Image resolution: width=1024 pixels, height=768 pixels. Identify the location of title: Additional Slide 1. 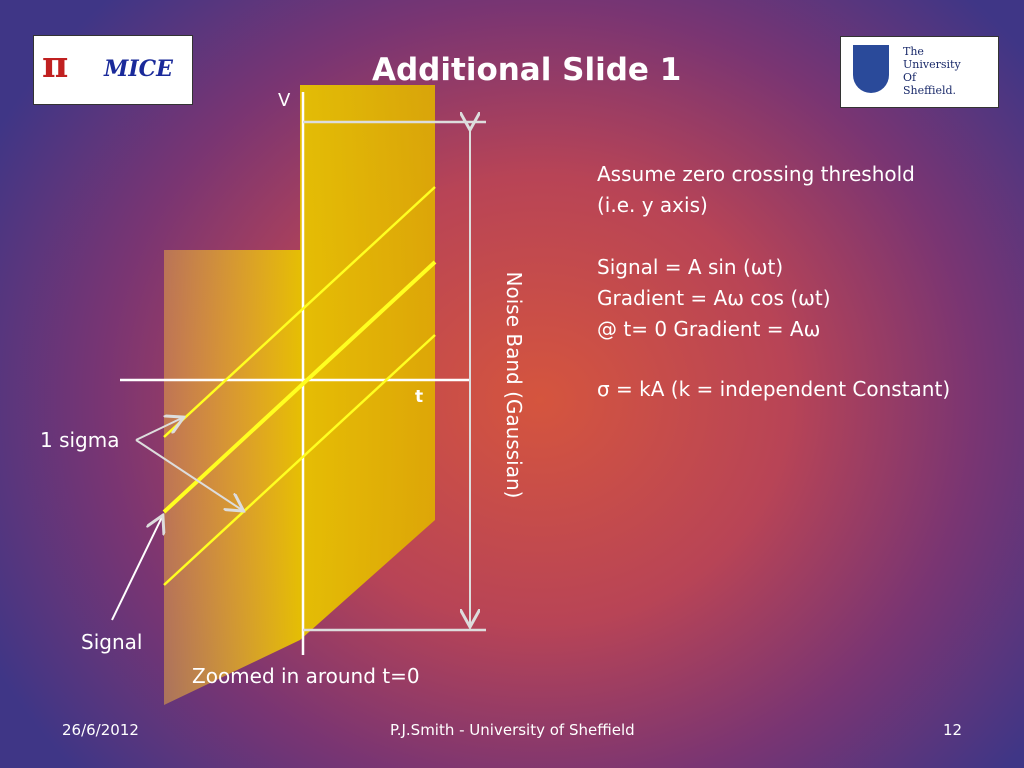
(527, 70).